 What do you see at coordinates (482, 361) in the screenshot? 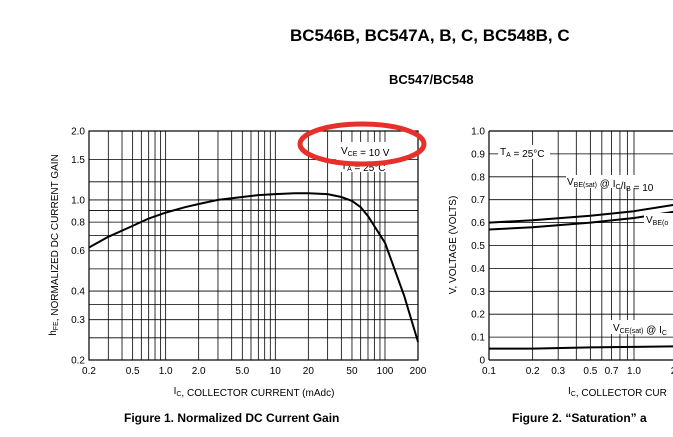
I see `fig2-y-tick-label: 0` at bounding box center [482, 361].